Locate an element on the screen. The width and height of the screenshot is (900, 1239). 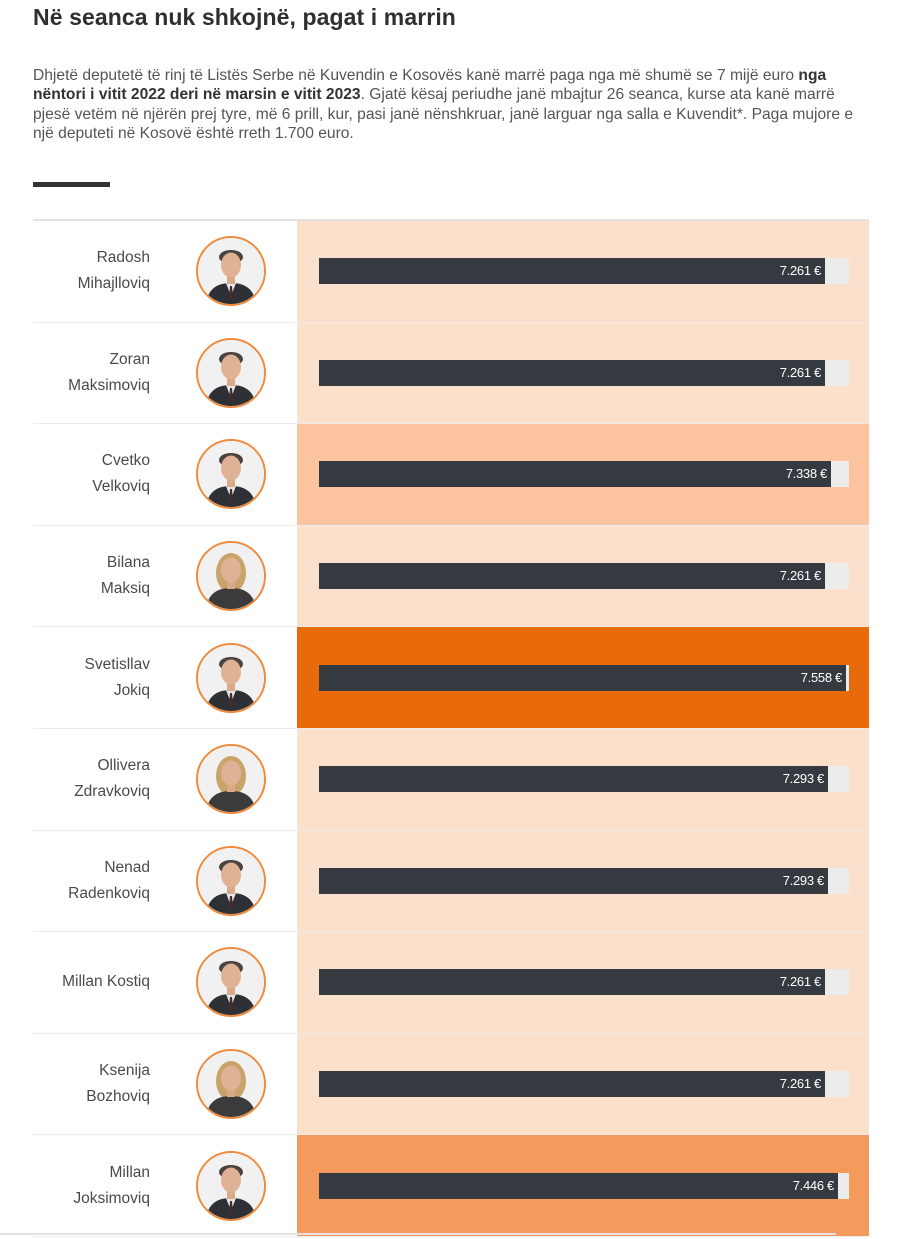
tick-label-line: Zdravkoviq is located at coordinates (112, 792).